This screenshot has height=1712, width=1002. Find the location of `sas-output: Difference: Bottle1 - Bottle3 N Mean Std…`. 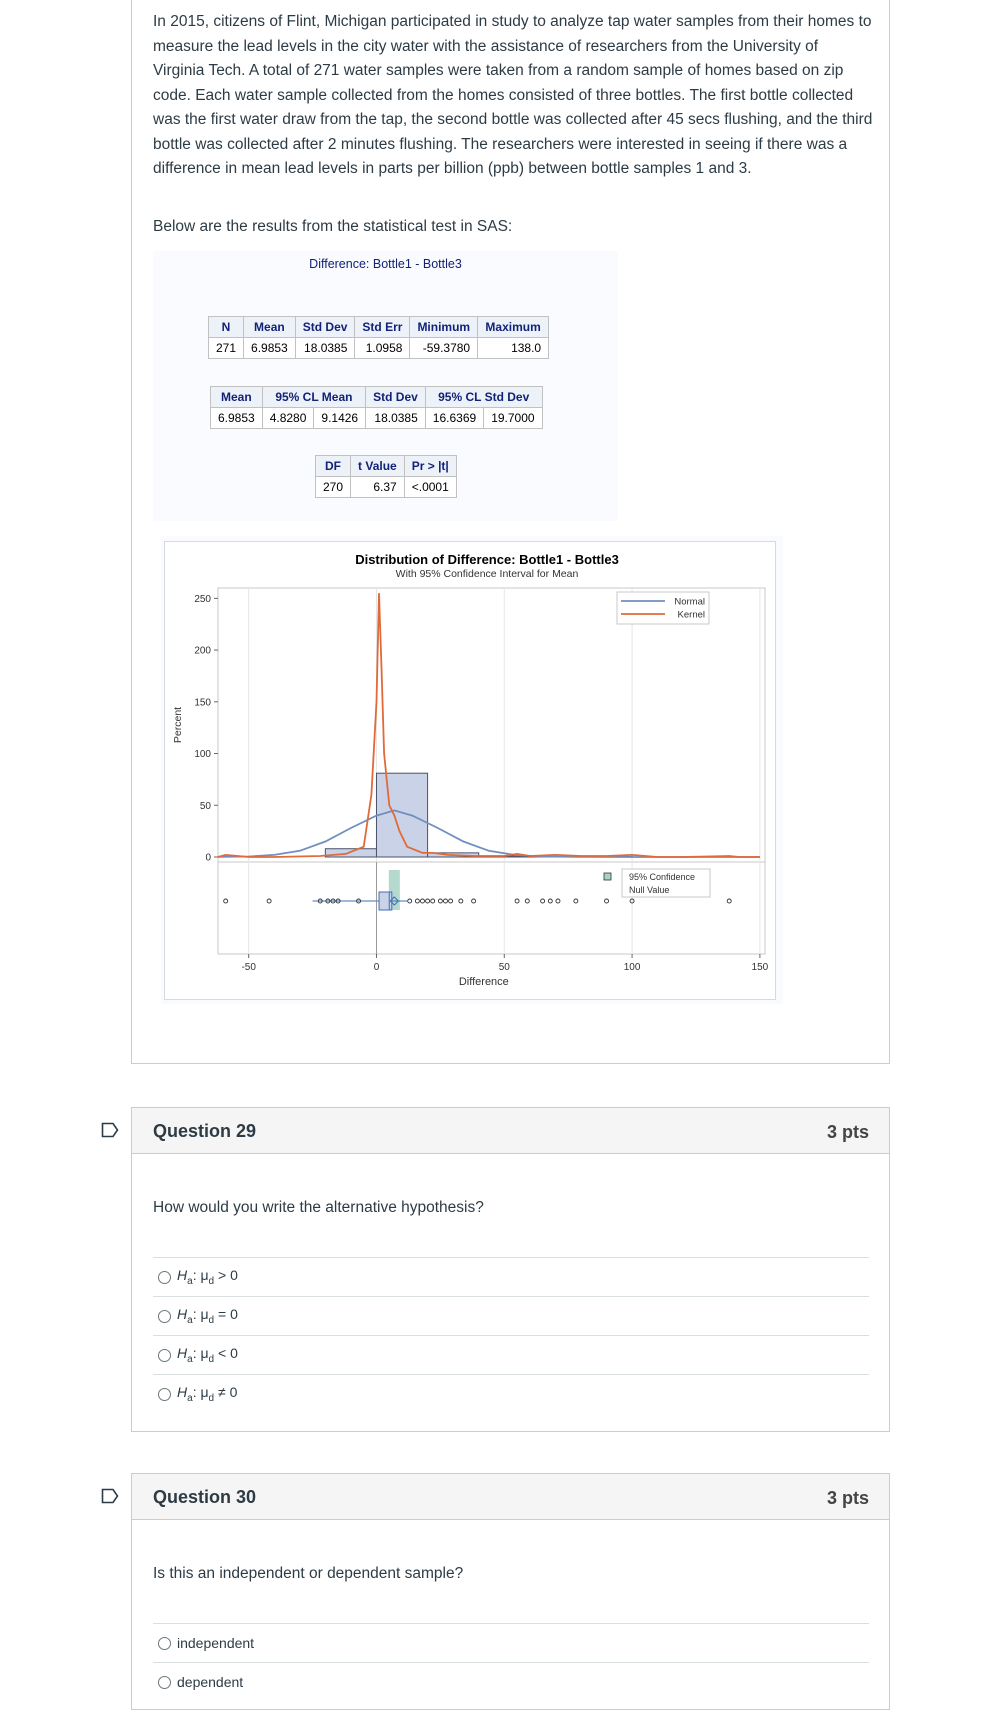

sas-output: Difference: Bottle1 - Bottle3 N Mean Std… is located at coordinates (385, 386).